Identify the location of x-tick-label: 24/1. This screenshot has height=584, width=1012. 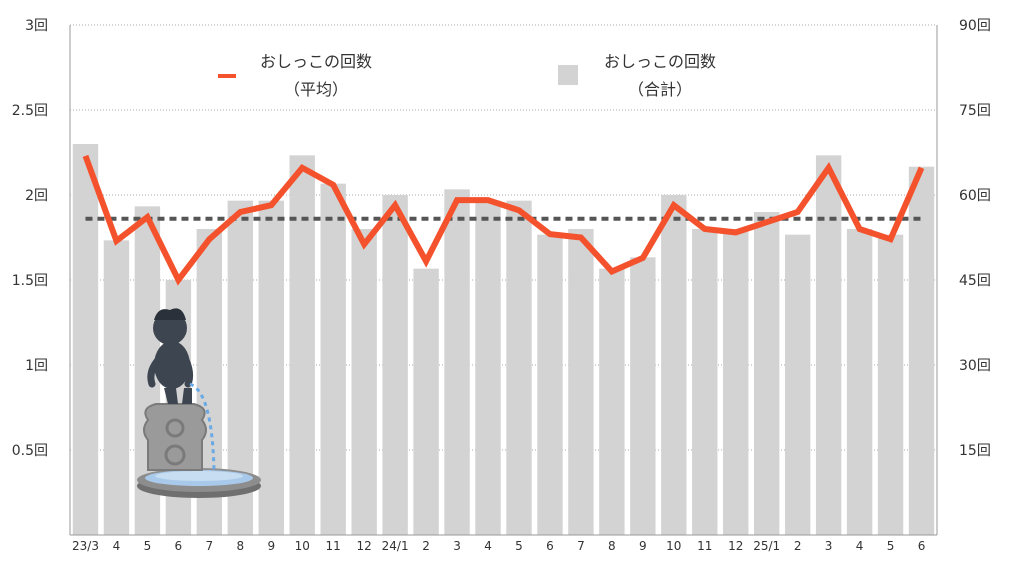
(395, 546).